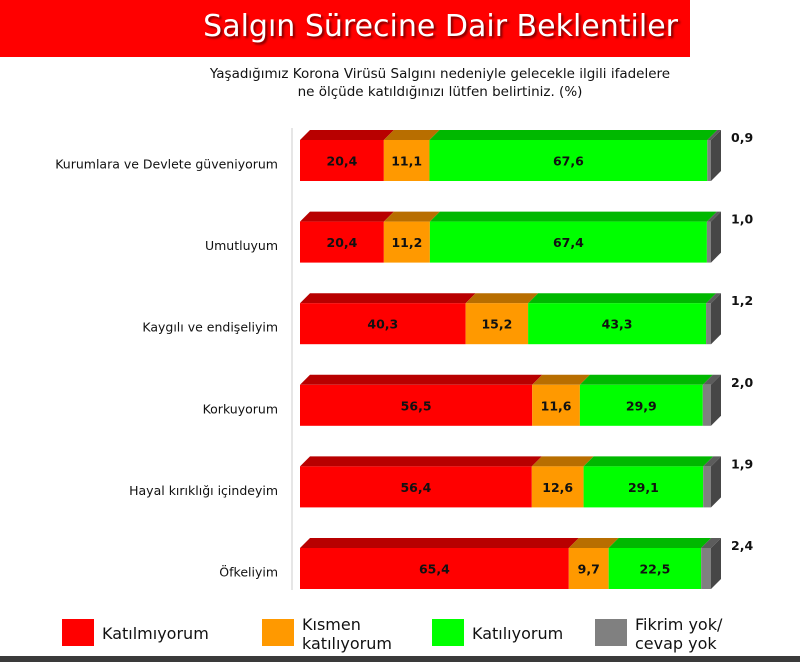 The height and width of the screenshot is (662, 800). I want to click on data-label: 56,5, so click(416, 405).